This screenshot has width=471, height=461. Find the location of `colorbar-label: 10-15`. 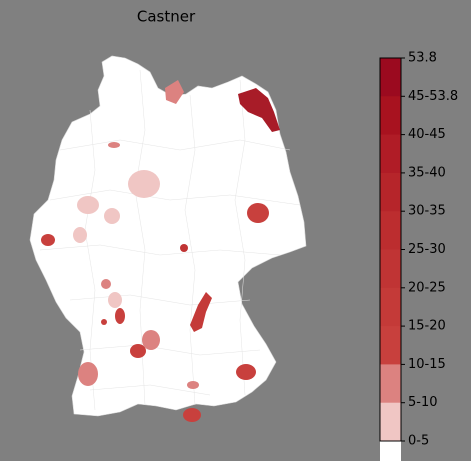

colorbar-label: 10-15 is located at coordinates (427, 364).